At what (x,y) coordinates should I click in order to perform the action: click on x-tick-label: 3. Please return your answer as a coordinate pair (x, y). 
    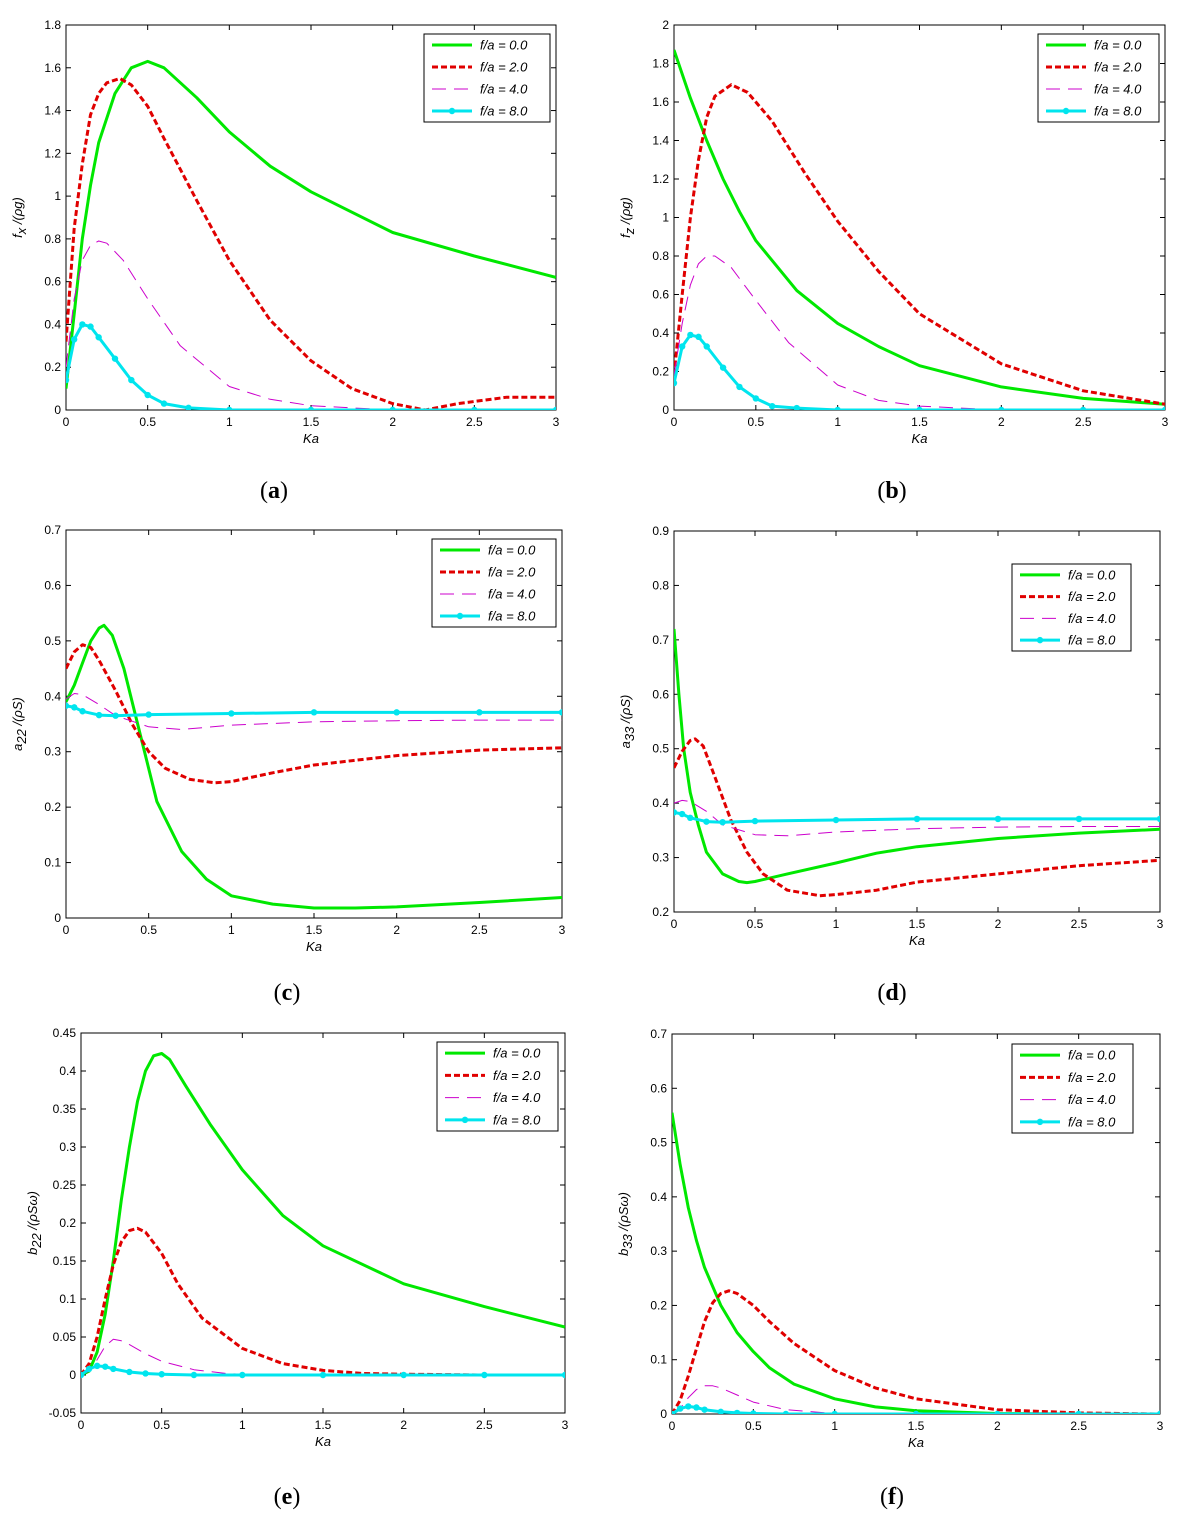
    Looking at the image, I should click on (565, 1425).